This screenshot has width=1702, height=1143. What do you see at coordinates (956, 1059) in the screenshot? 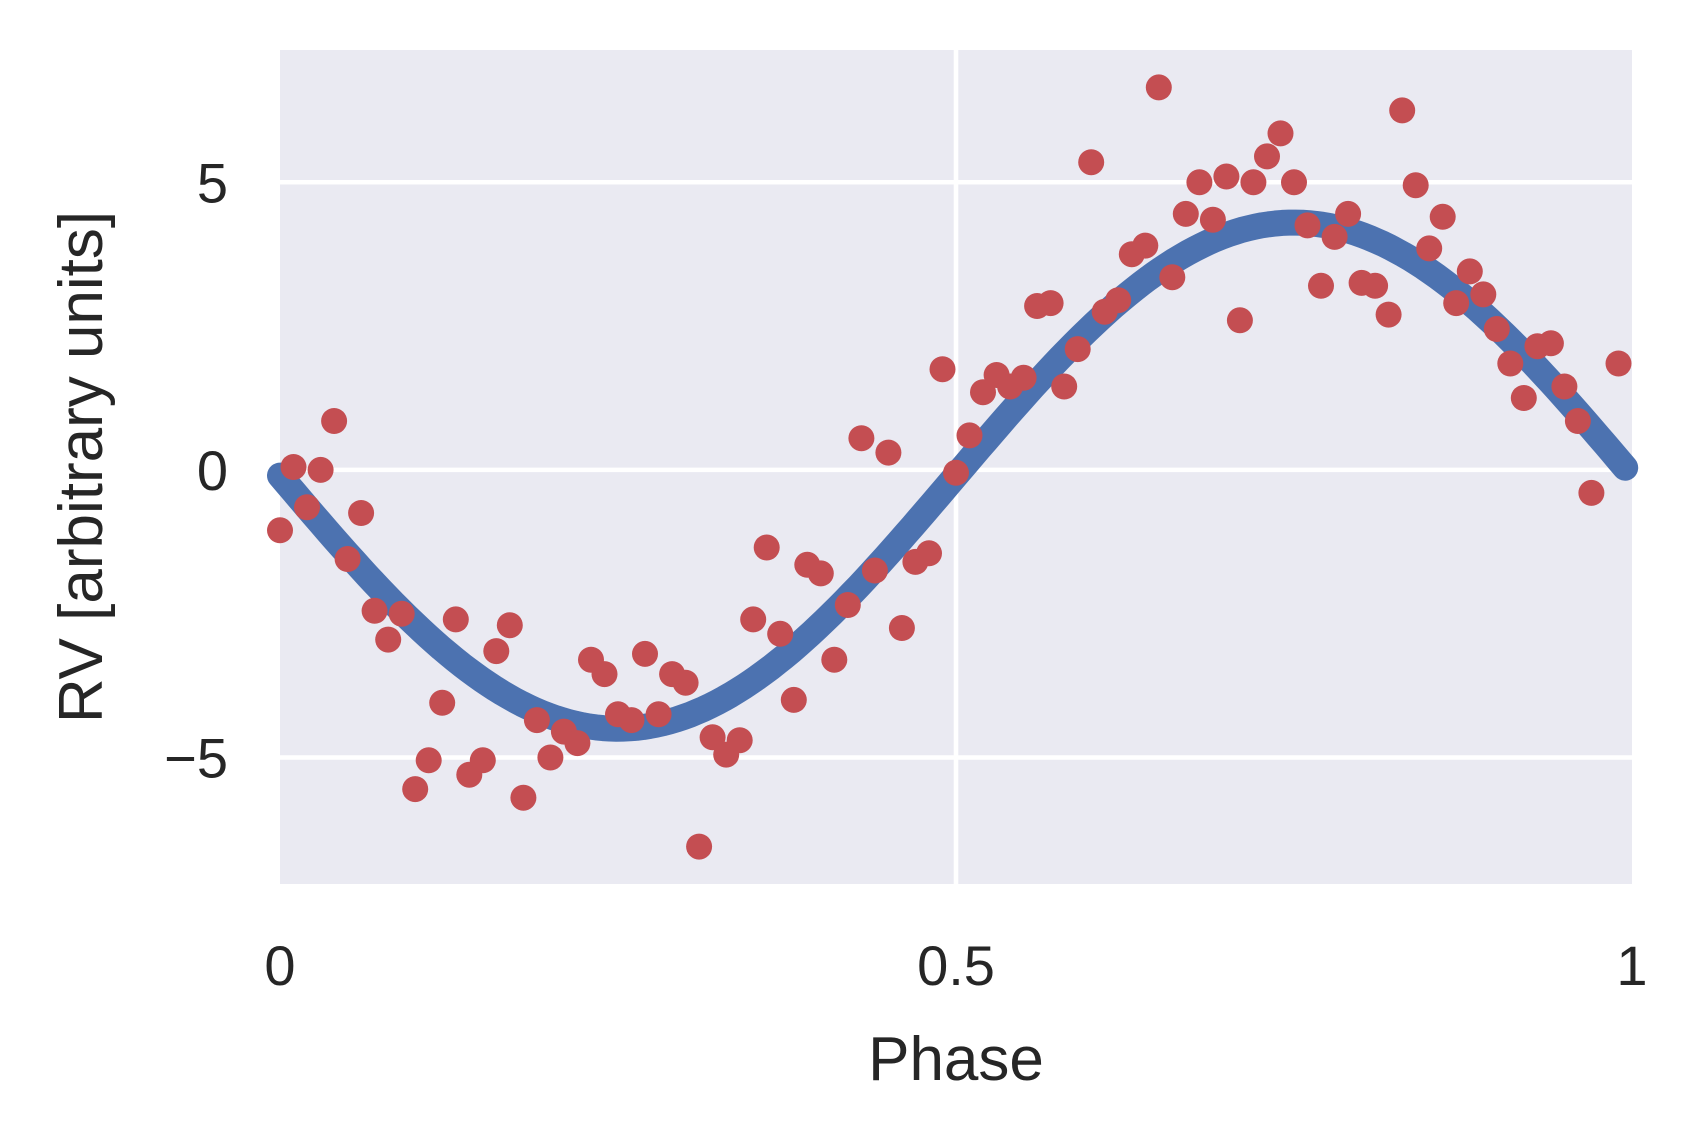
I see `x-axis-label: Phase` at bounding box center [956, 1059].